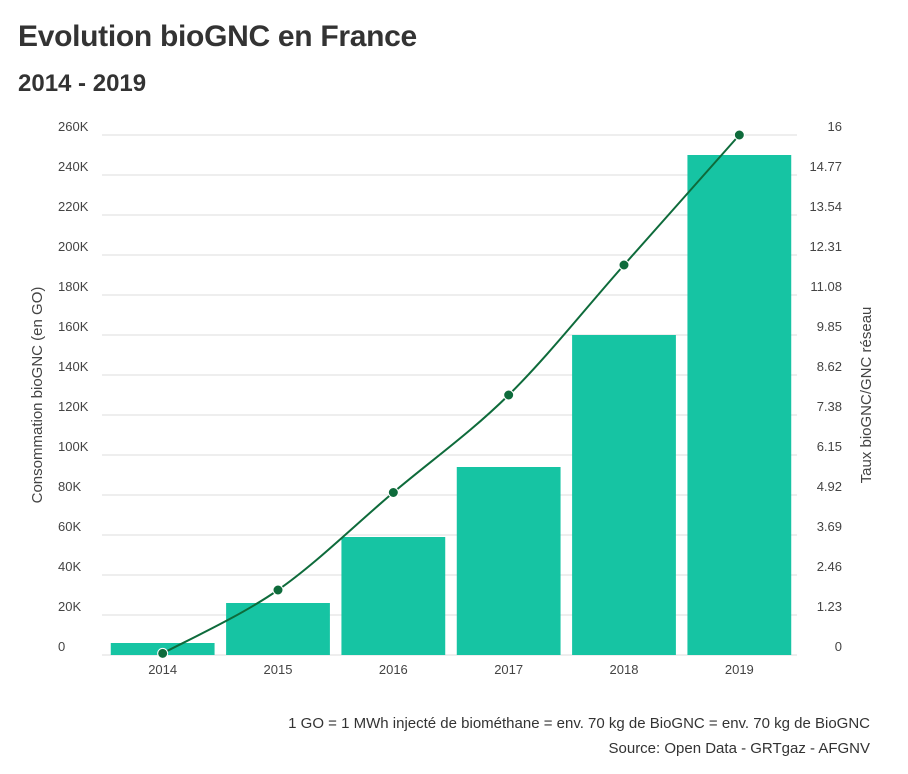 The width and height of the screenshot is (908, 774). I want to click on x-axis-ticks: 2014 2015 2016 2017 2018 2019, so click(451, 669).